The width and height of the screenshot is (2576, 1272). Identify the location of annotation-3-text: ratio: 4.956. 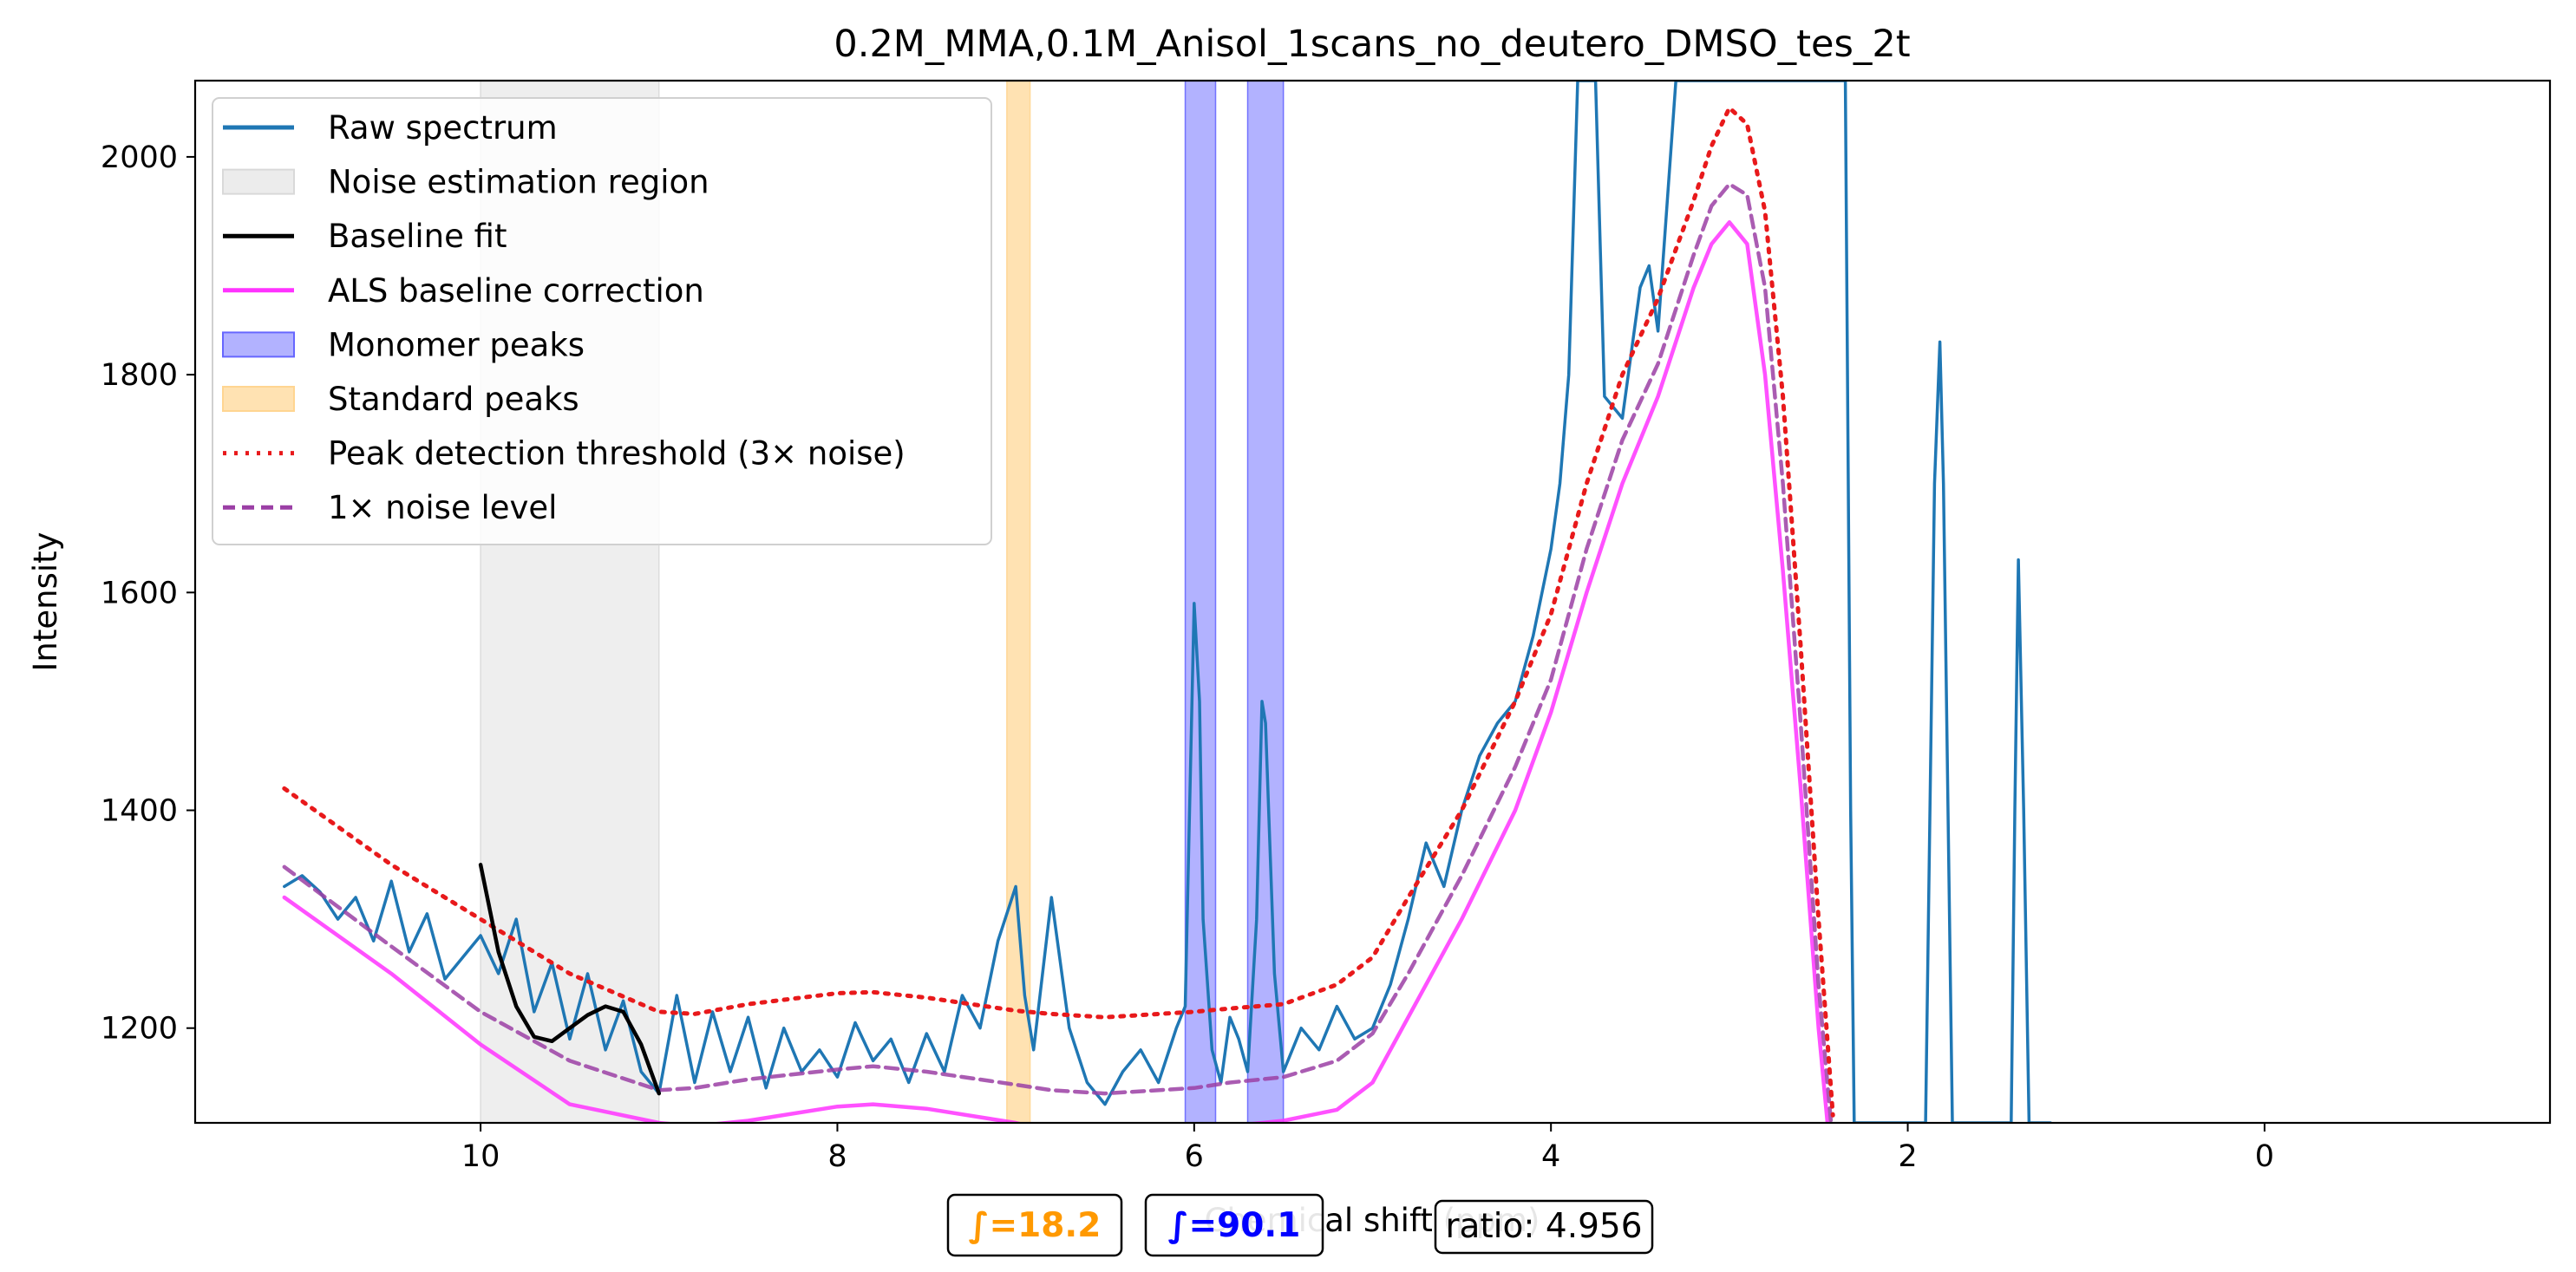
(1543, 1227).